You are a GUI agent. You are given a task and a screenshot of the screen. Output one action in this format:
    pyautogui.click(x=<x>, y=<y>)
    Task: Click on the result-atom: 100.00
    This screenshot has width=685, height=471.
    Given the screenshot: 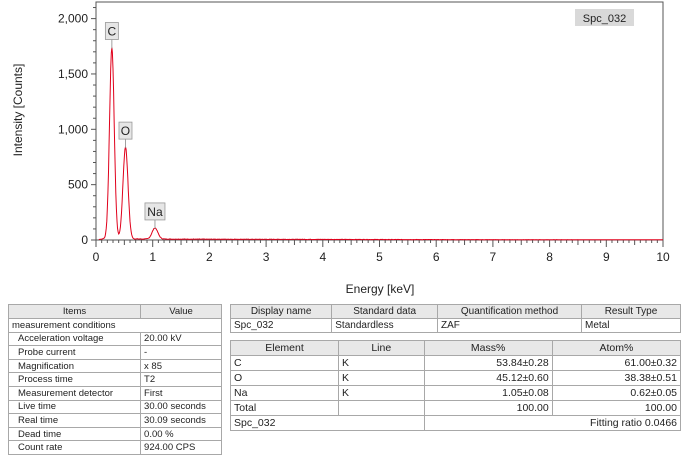 What is the action you would take?
    pyautogui.click(x=616, y=408)
    